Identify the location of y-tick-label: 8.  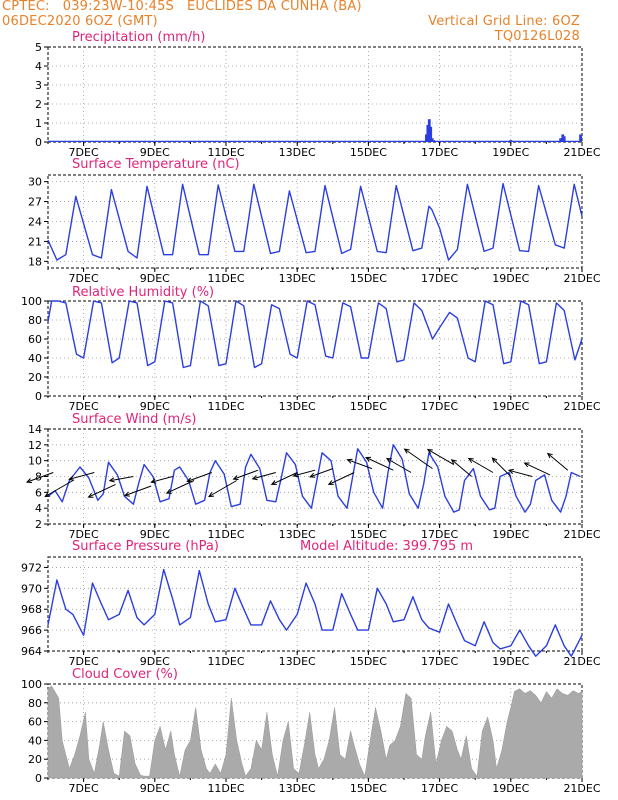
(38, 477).